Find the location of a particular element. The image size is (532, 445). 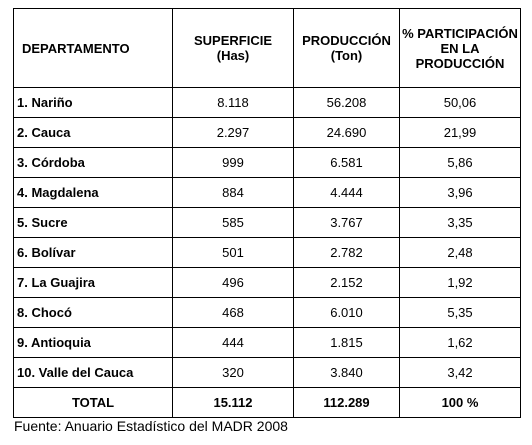

cell-departamento: 8. Chocó is located at coordinates (93, 312).